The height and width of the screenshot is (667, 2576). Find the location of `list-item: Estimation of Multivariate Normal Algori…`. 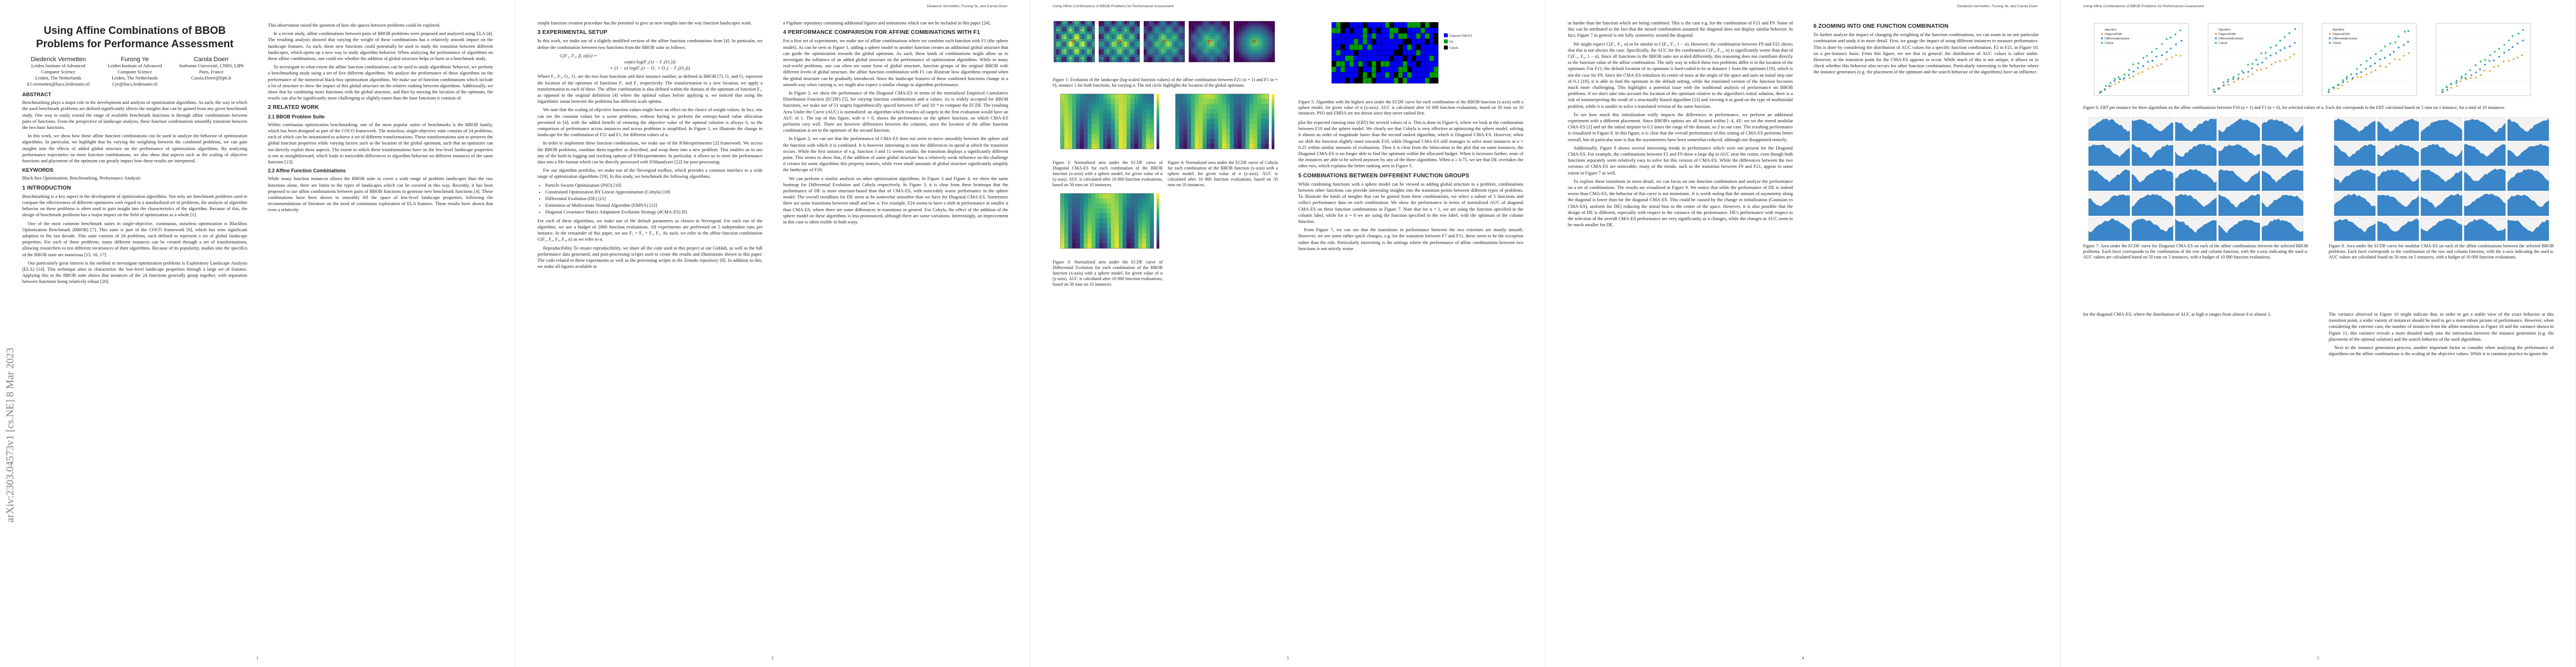

list-item: Estimation of Multivariate Normal Algori… is located at coordinates (654, 205).